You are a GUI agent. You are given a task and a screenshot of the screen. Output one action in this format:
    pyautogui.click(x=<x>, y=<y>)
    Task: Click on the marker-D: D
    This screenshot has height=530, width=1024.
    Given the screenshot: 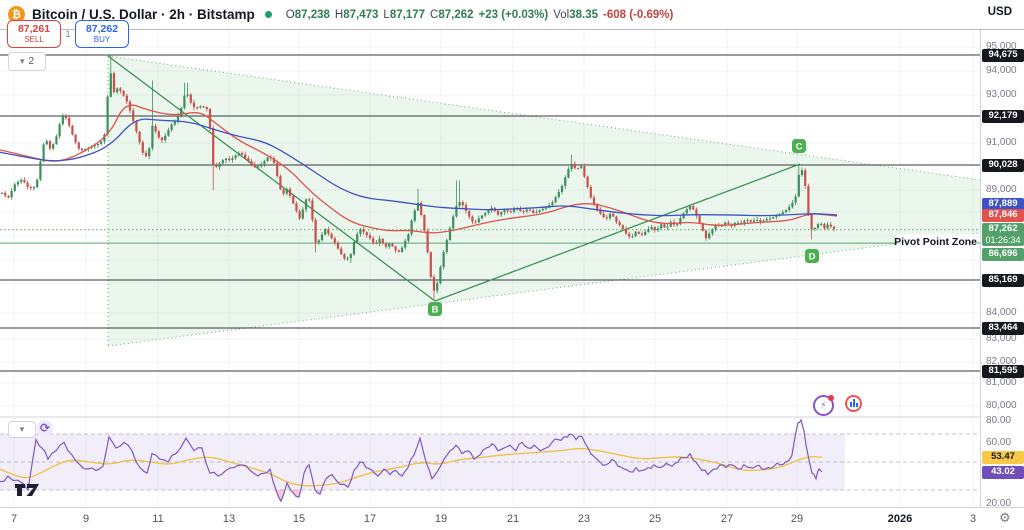 What is the action you would take?
    pyautogui.click(x=812, y=257)
    